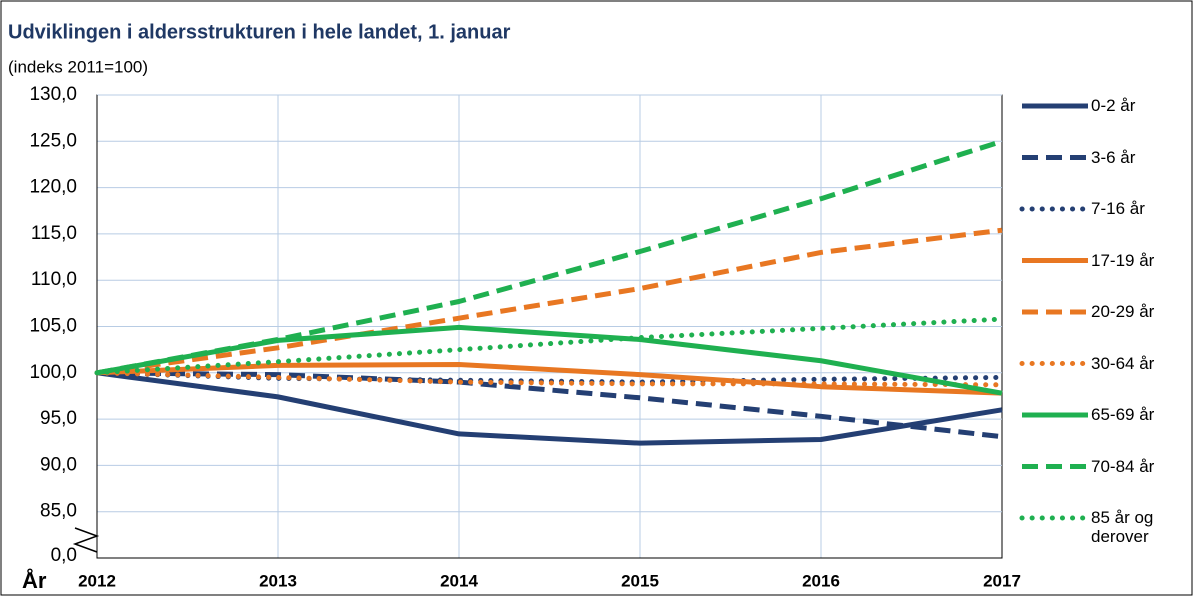 Image resolution: width=1193 pixels, height=596 pixels. I want to click on y-tick-label: 100,0, so click(53, 372).